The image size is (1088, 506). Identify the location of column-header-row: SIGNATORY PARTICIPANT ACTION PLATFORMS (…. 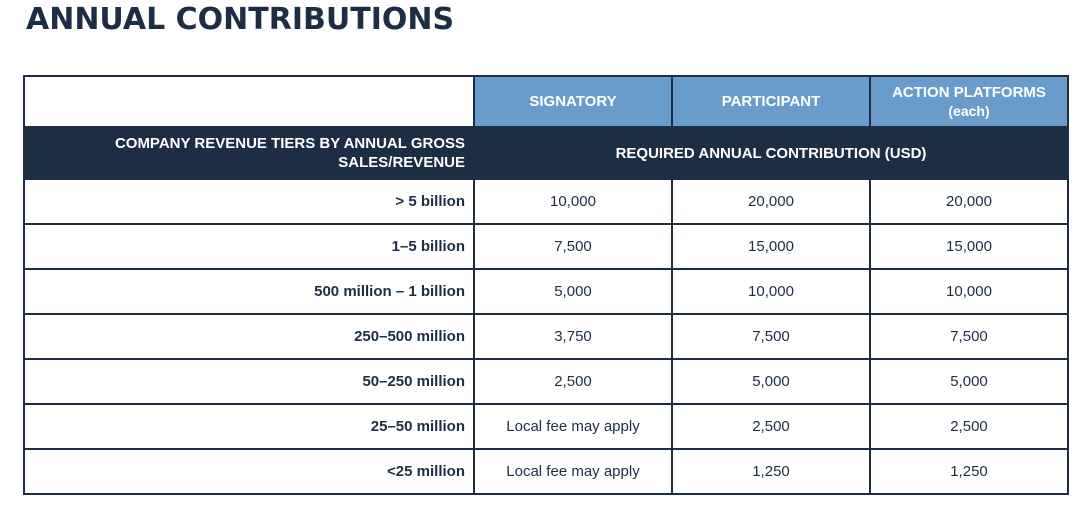
(546, 101).